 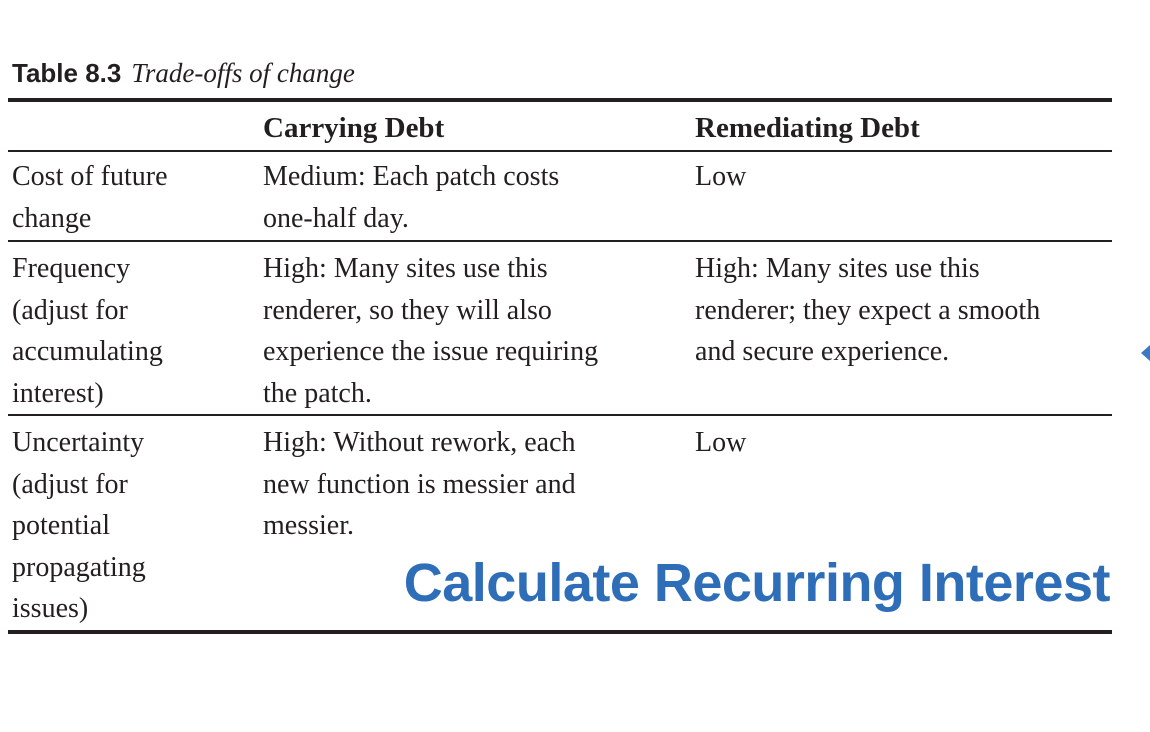 I want to click on table-bottom-rule, so click(x=560, y=632).